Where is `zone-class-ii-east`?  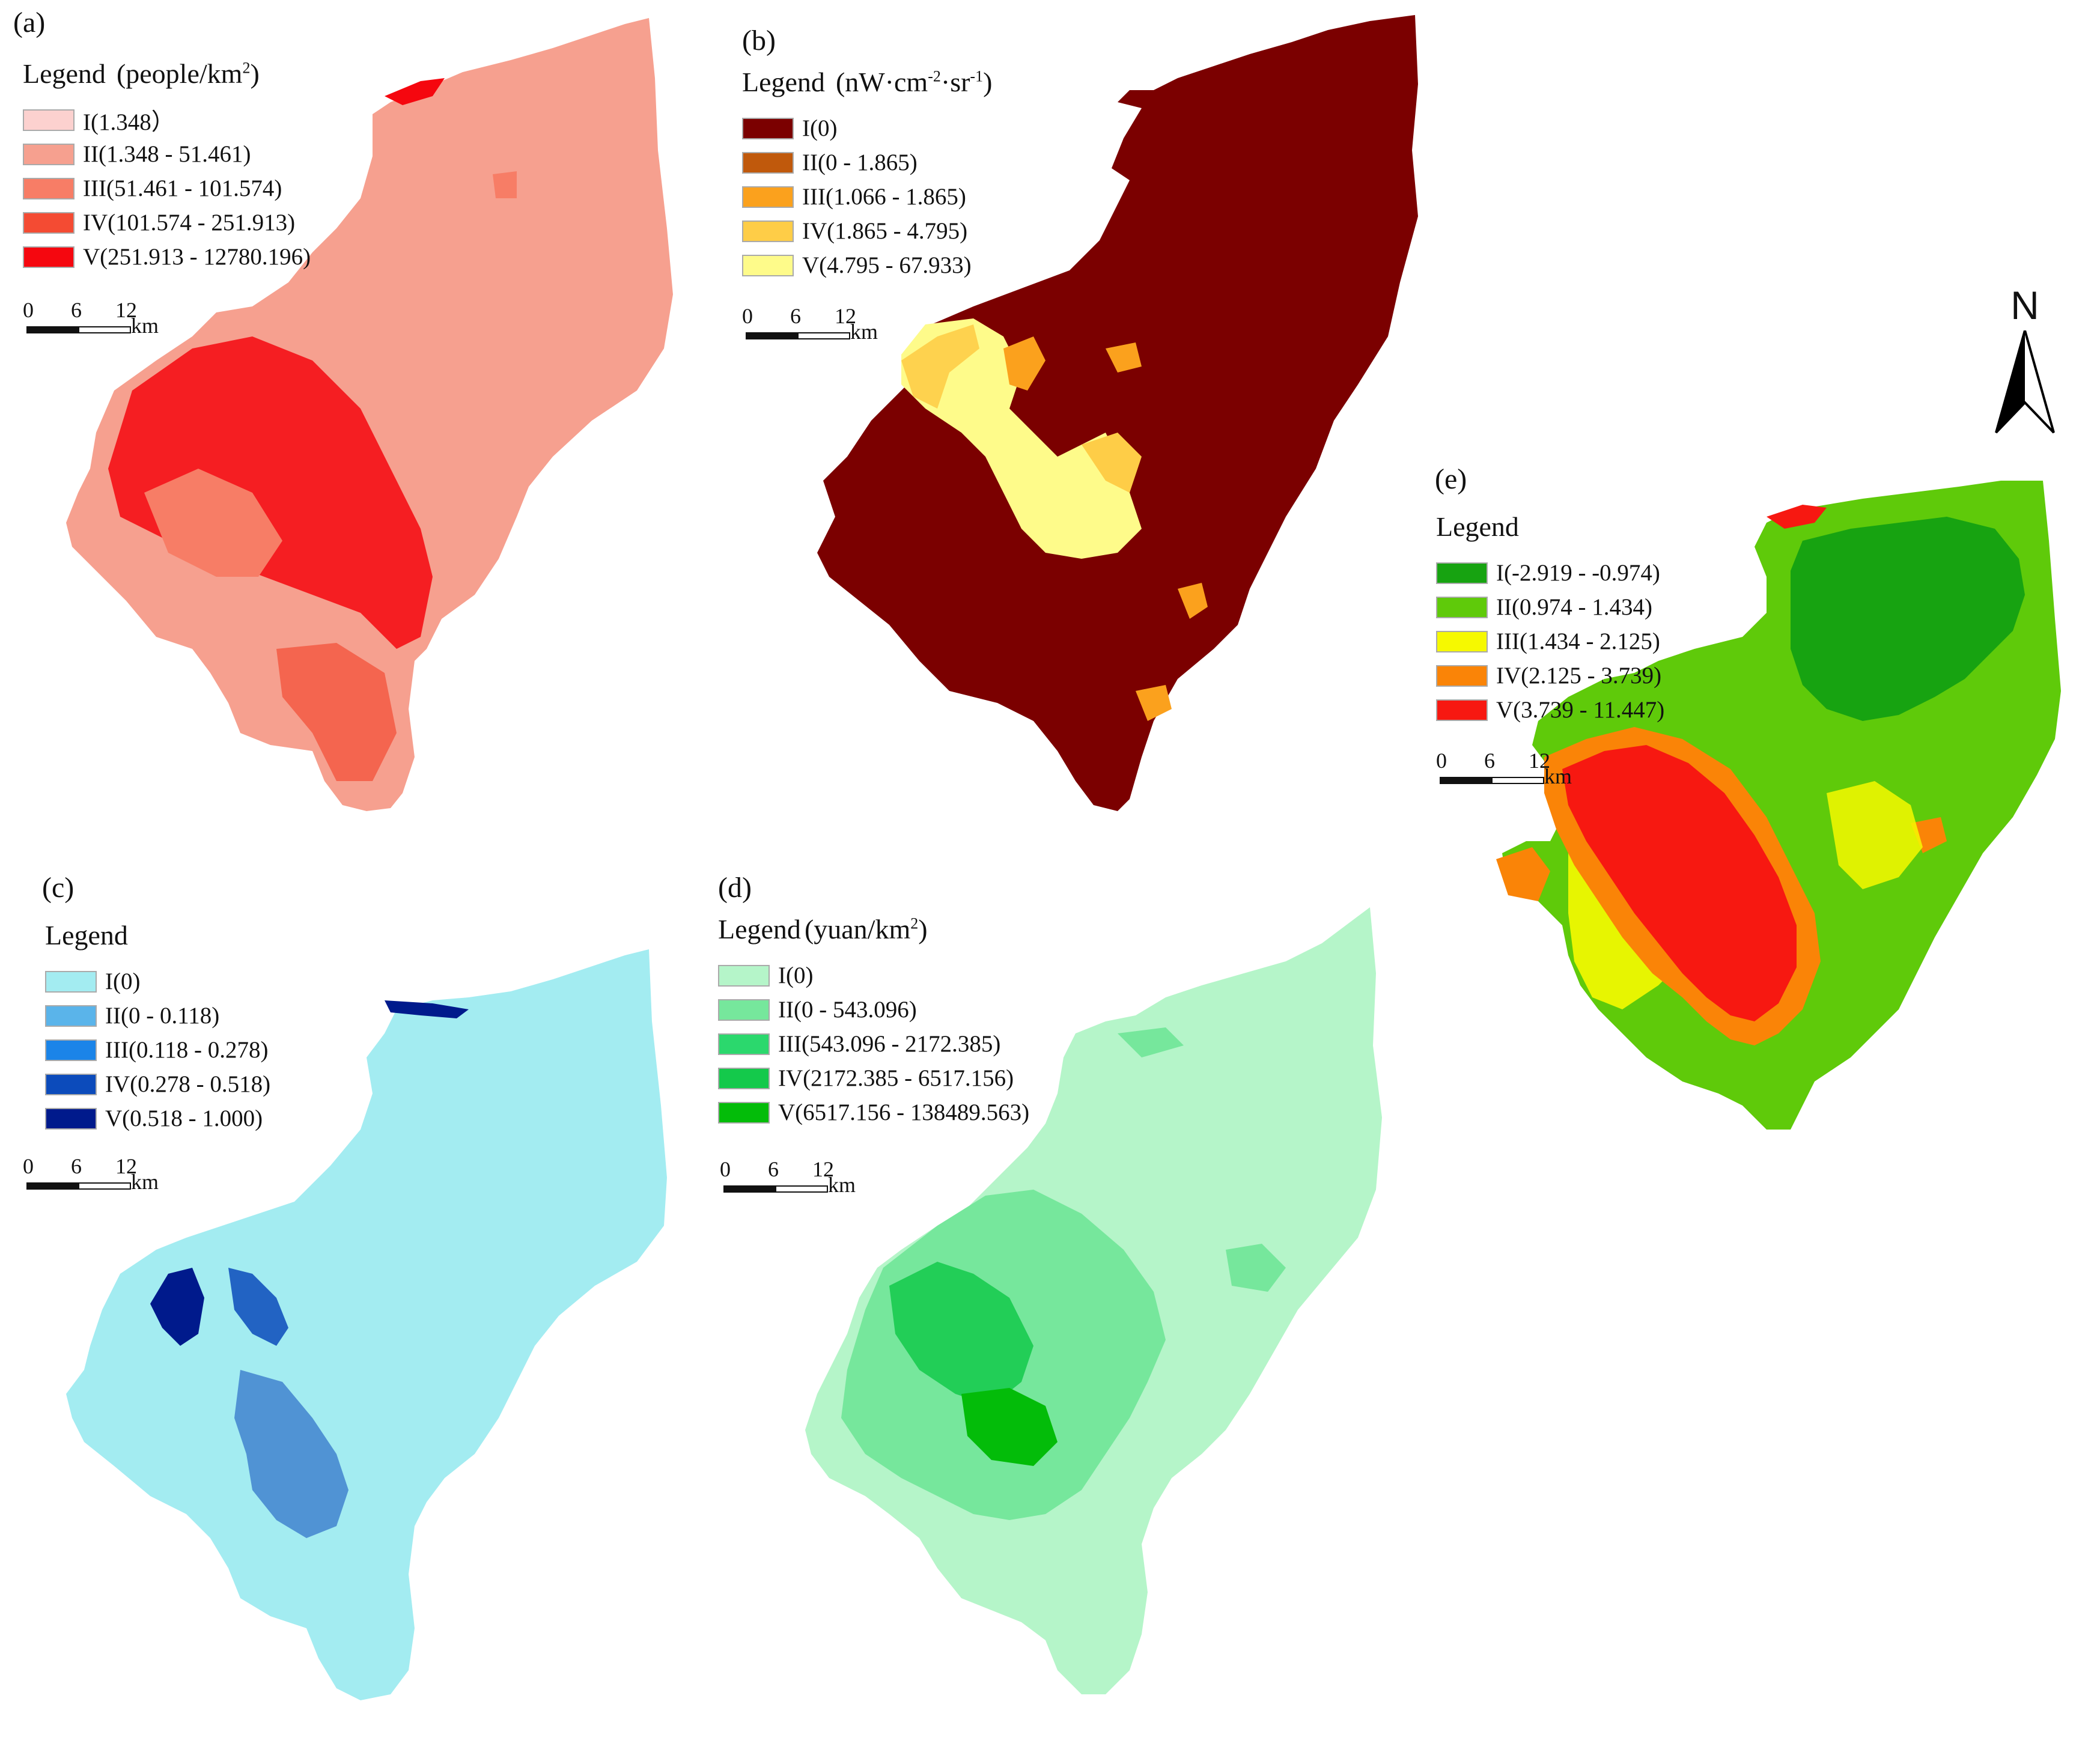 zone-class-ii-east is located at coordinates (1256, 1268).